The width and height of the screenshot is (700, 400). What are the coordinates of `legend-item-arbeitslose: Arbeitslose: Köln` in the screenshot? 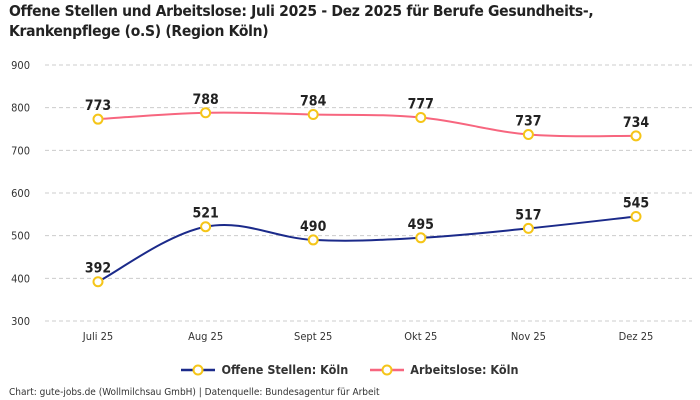 It's located at (444, 369).